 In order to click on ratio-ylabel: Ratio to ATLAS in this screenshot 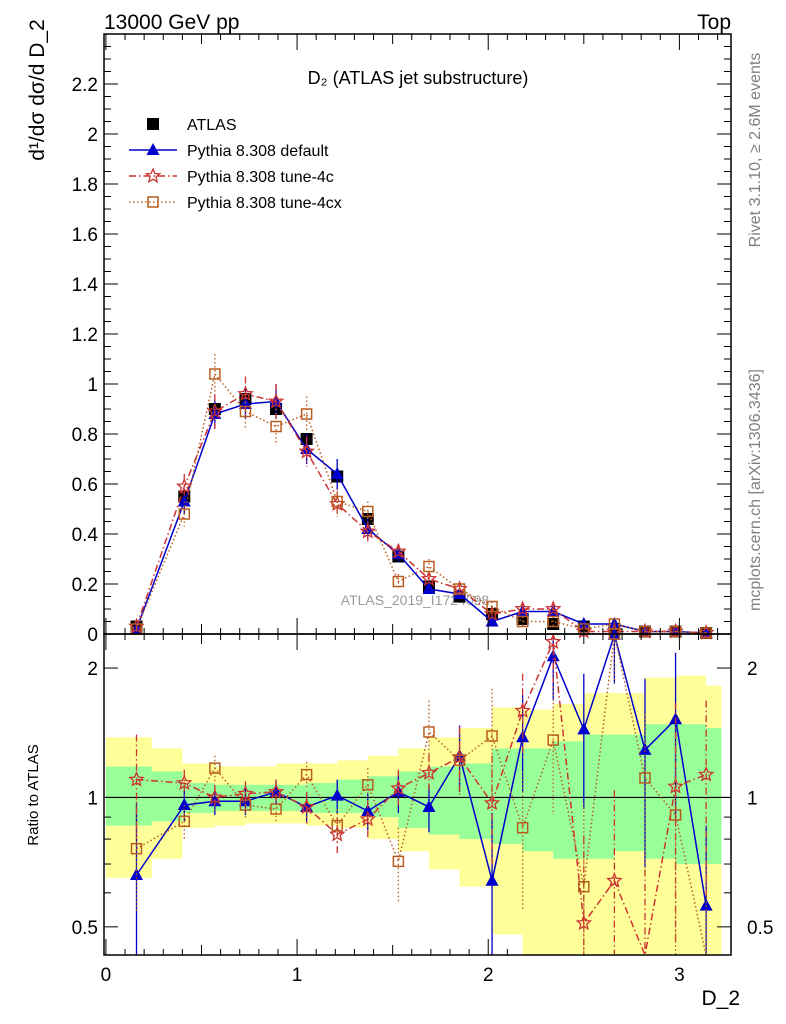, I will do `click(33, 794)`.